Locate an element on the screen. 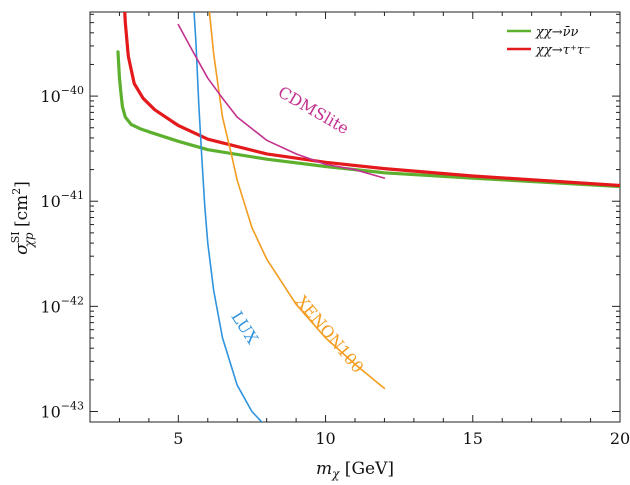 Image resolution: width=630 pixels, height=485 pixels. x-tick-label: 5 is located at coordinates (178, 438).